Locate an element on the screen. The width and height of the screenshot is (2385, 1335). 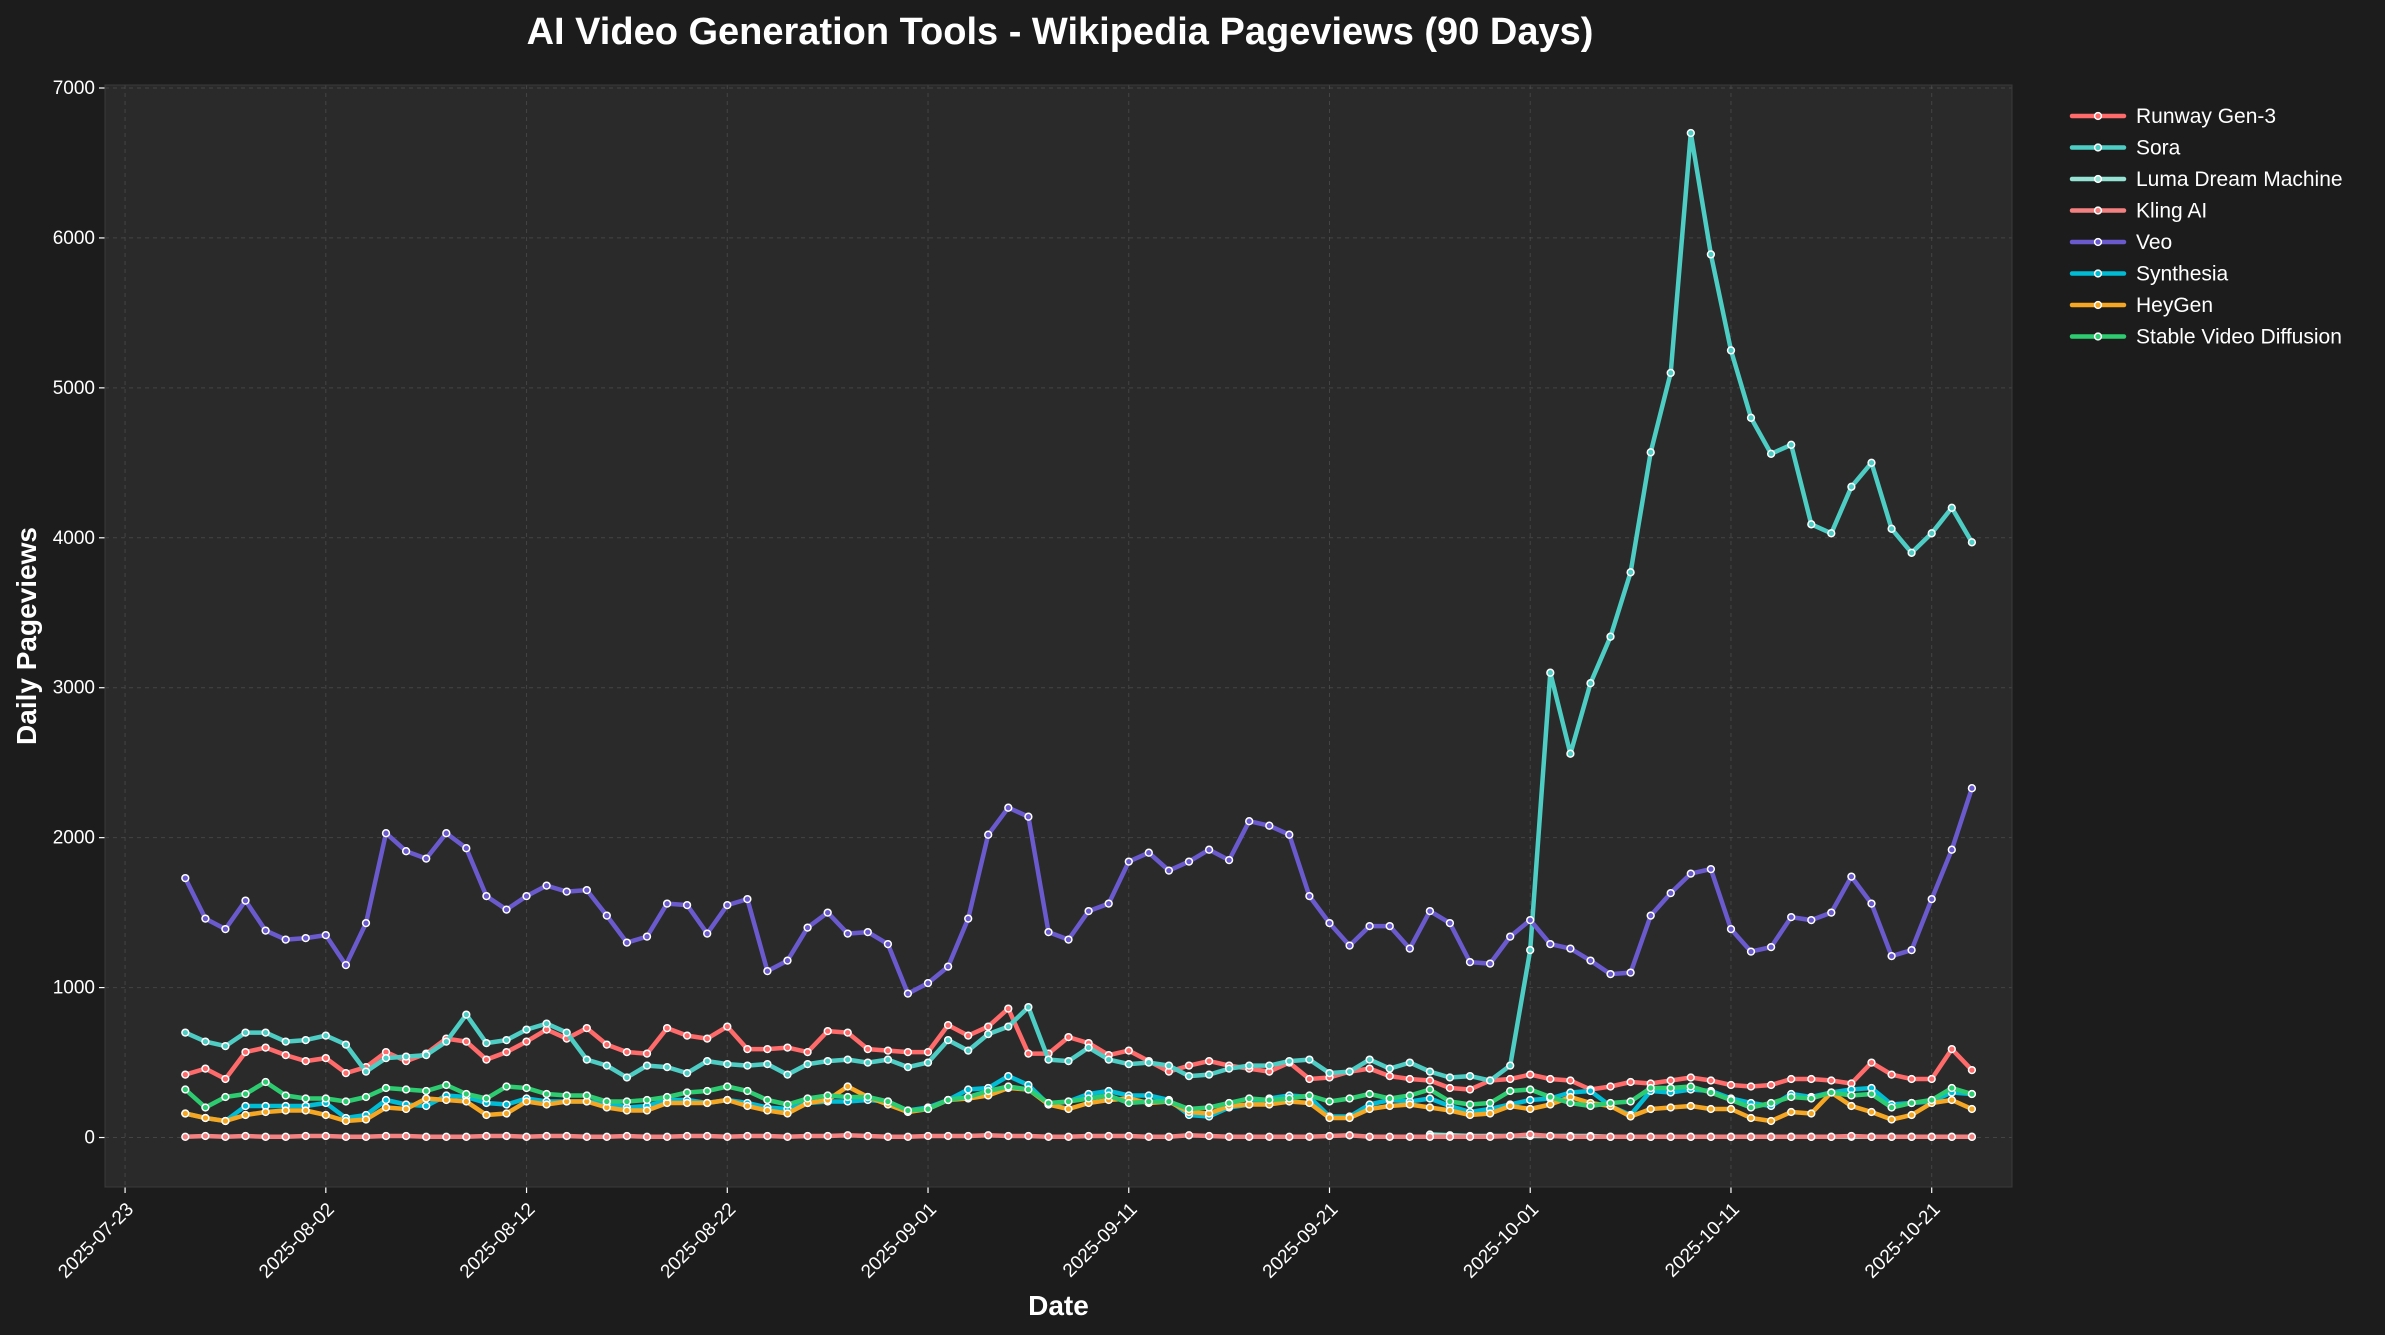
legend-item: HeyGen is located at coordinates (2141, 305).